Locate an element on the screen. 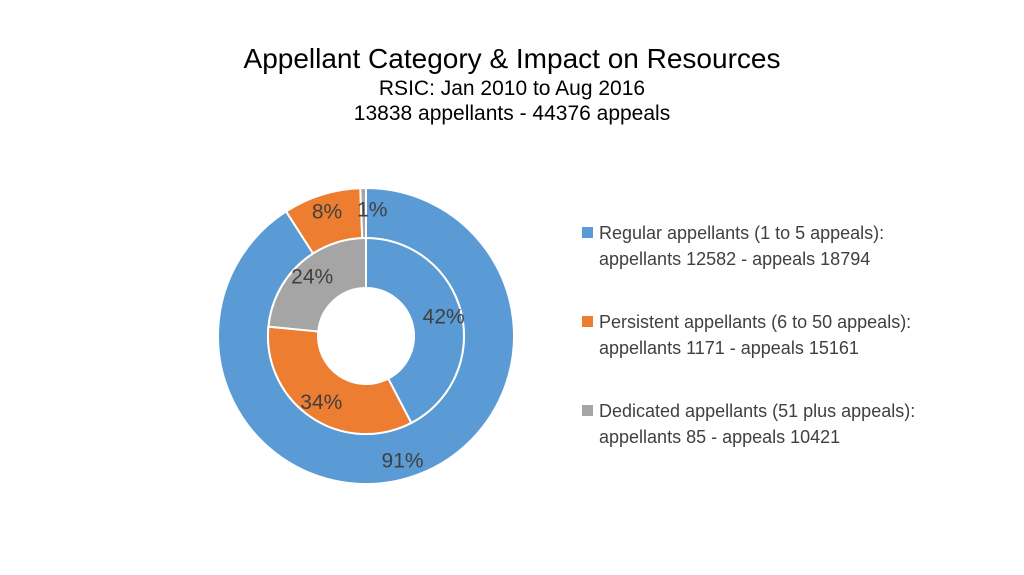 The image size is (1024, 575). inner-slice-label-dedicated: 24% is located at coordinates (312, 276).